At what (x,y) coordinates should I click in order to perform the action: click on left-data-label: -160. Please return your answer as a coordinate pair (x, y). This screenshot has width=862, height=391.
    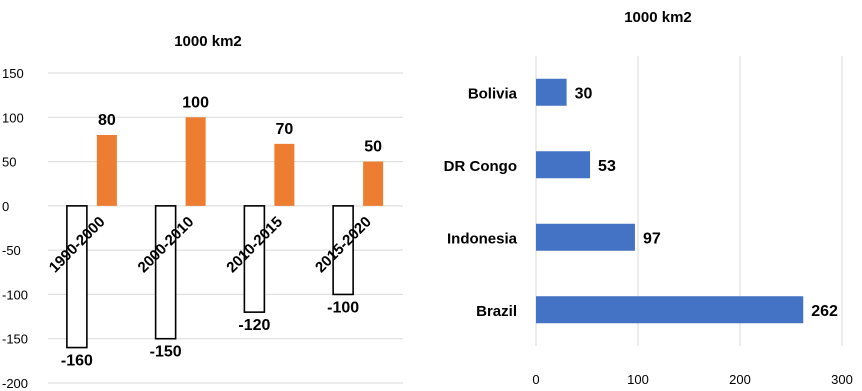
    Looking at the image, I should click on (77, 361).